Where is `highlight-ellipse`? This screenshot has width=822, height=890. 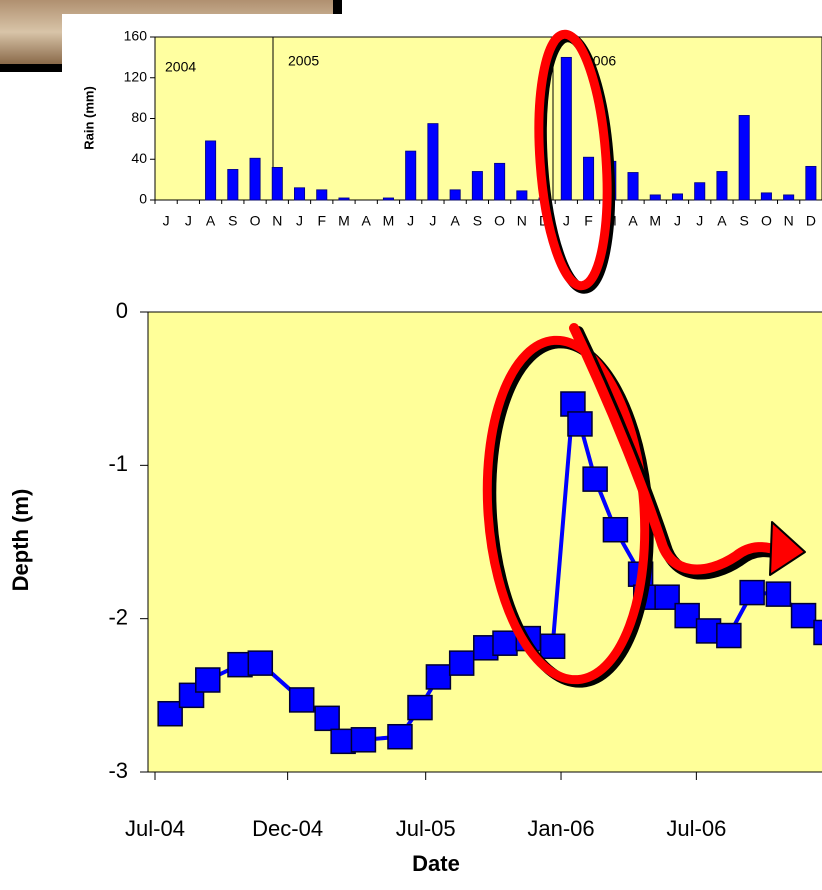
highlight-ellipse is located at coordinates (573, 160).